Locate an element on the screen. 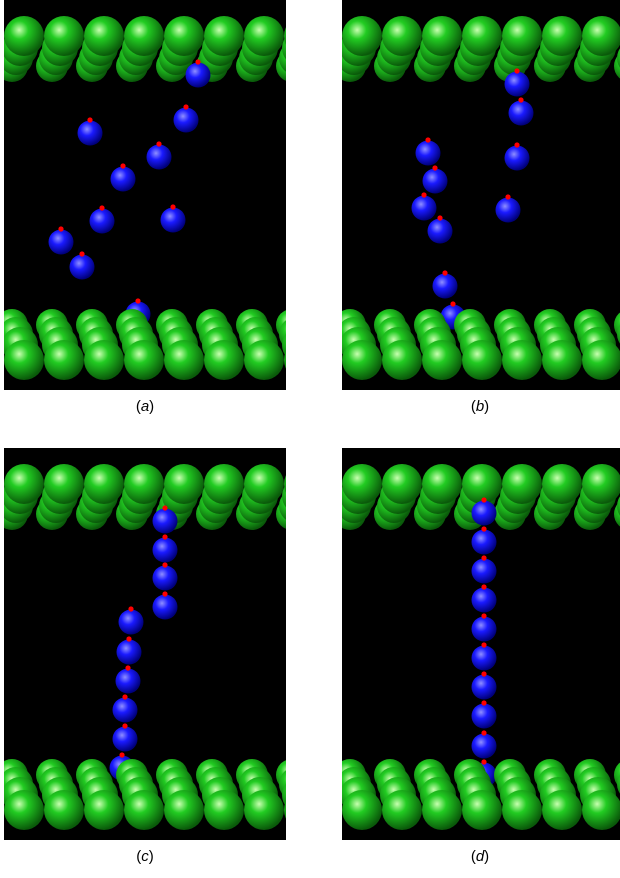  panel-d-caption: (d) is located at coordinates (480, 856).